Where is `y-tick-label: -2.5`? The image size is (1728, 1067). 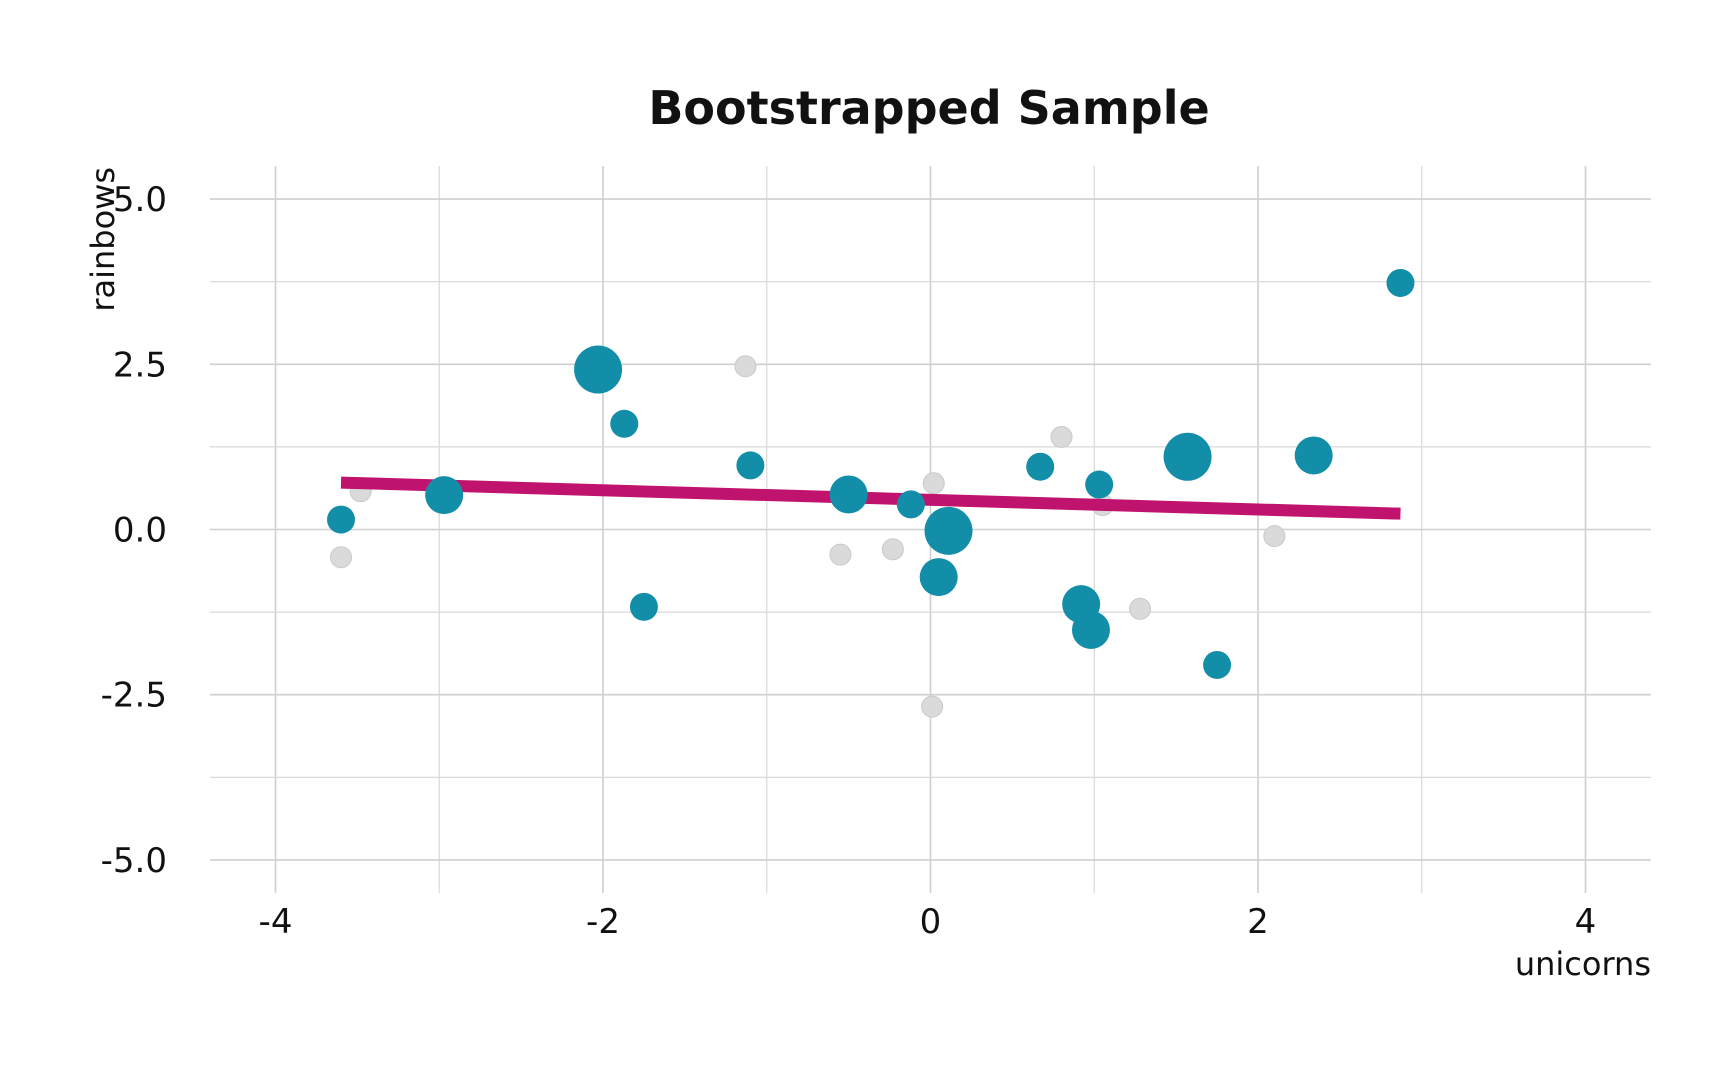 y-tick-label: -2.5 is located at coordinates (134, 696).